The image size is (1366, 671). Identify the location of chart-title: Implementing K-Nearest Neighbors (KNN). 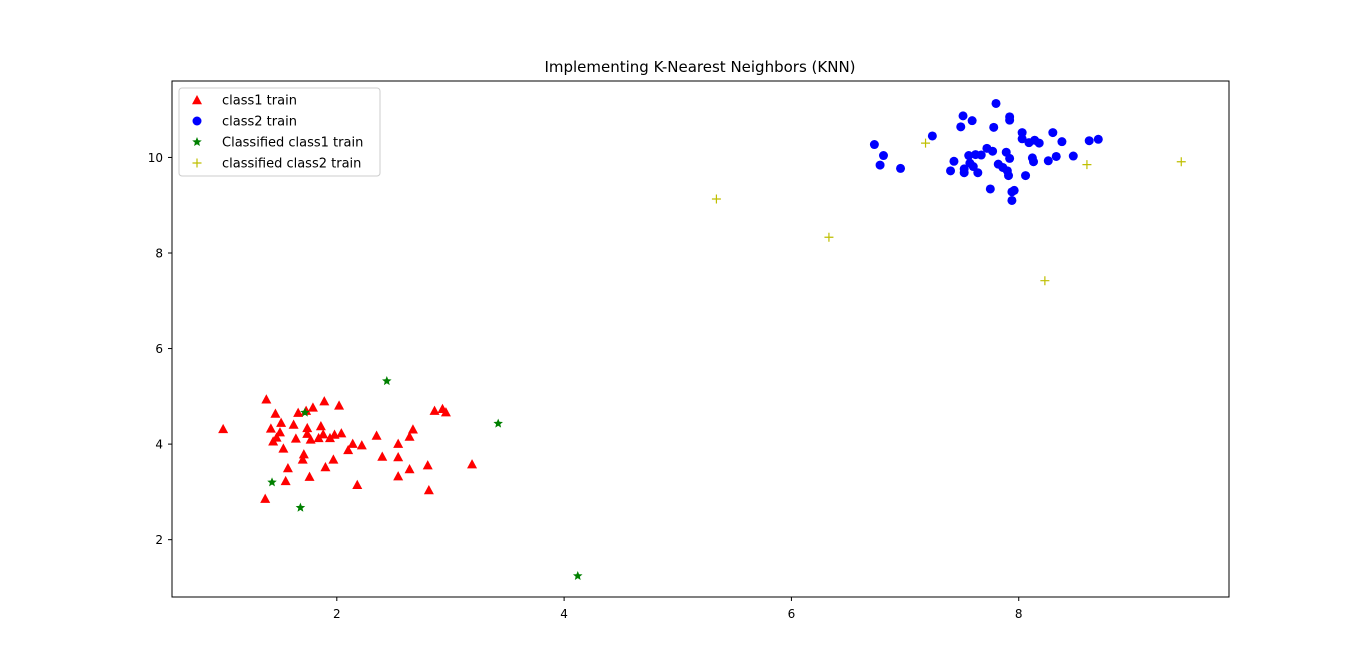
(699, 67).